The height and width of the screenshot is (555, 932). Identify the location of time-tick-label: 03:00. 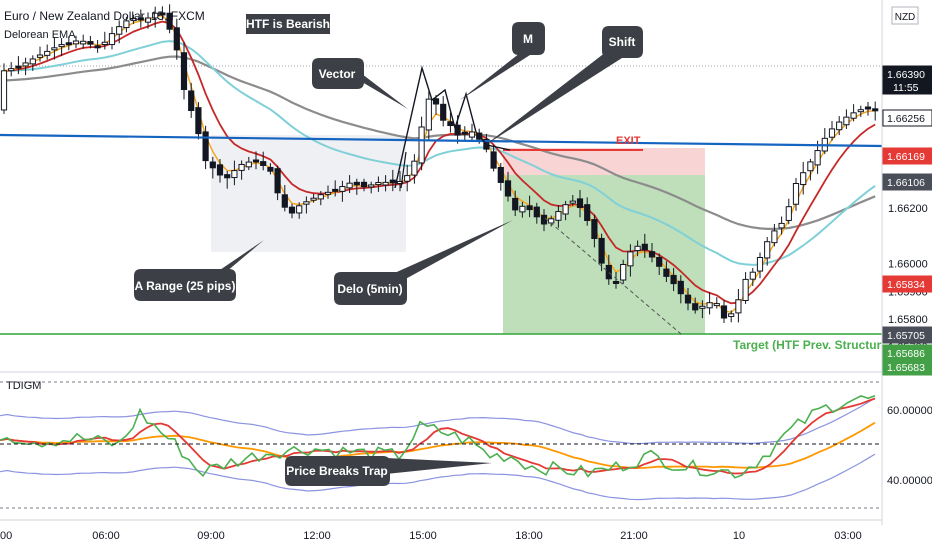
(848, 536).